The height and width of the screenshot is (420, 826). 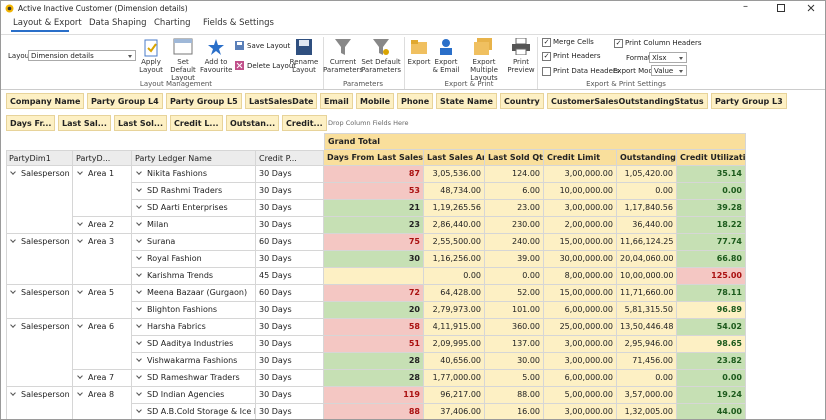 What do you see at coordinates (454, 293) in the screenshot?
I see `value-cell: 64,428.00` at bounding box center [454, 293].